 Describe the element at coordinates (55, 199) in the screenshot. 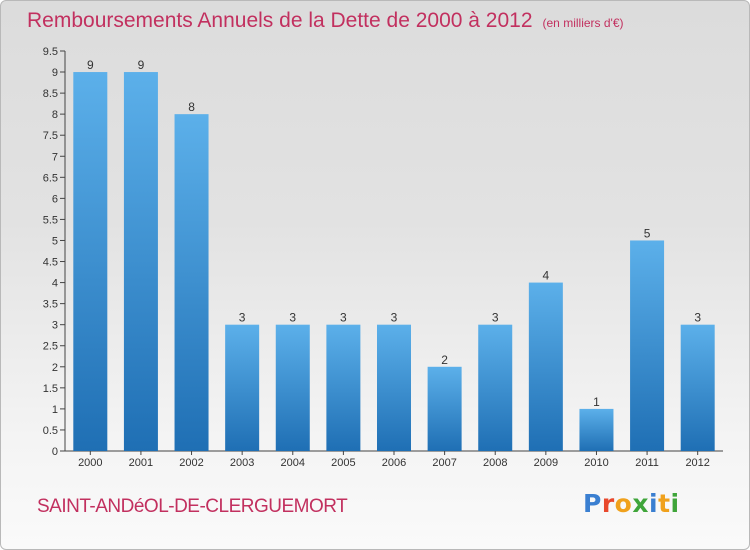

I see `y-tick-label: 6` at that location.